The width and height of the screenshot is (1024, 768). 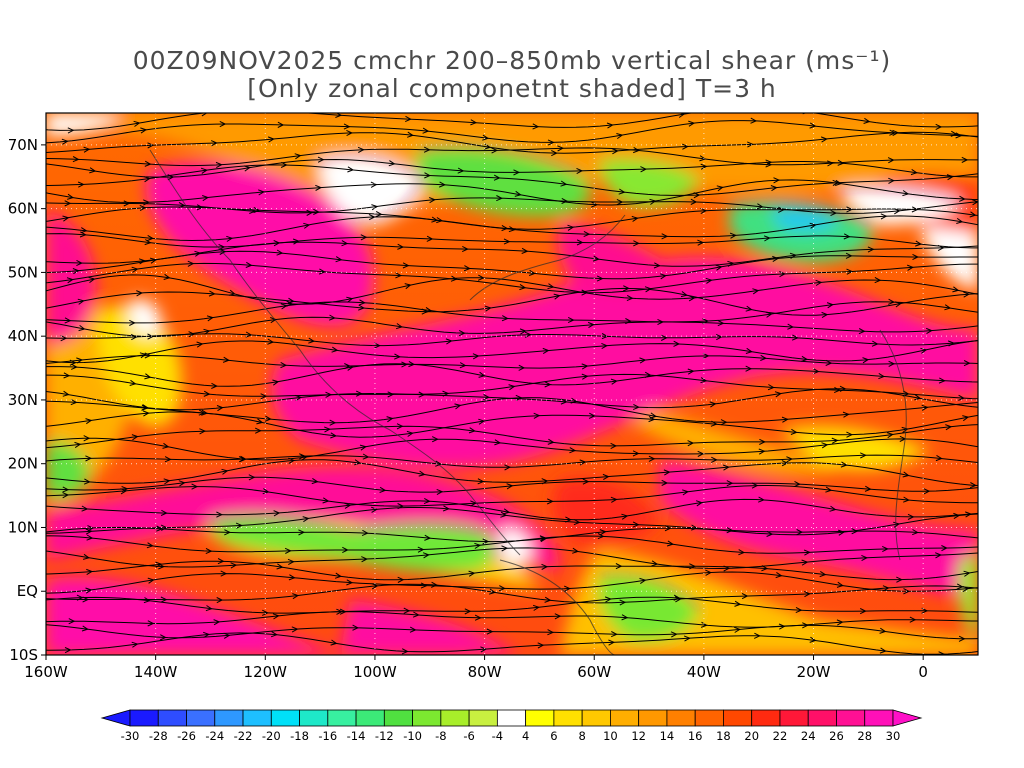 I want to click on colorbar-label: -4, so click(x=497, y=736).